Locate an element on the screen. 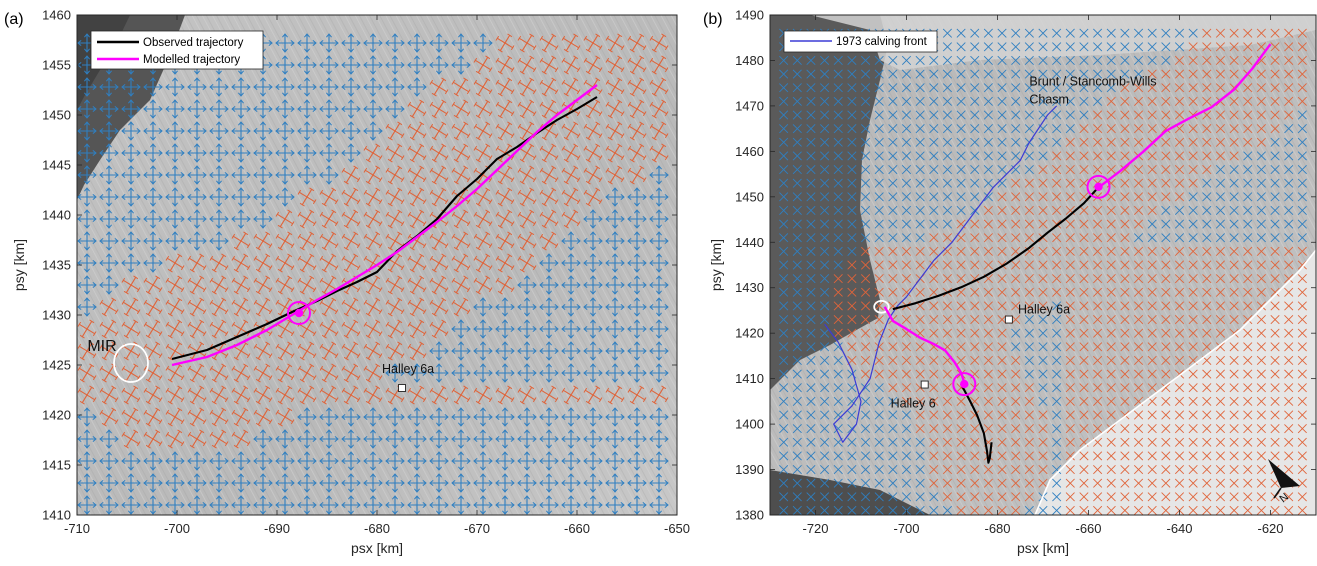 This screenshot has width=1317, height=566. annotation-label: Halley 6a is located at coordinates (408, 369).